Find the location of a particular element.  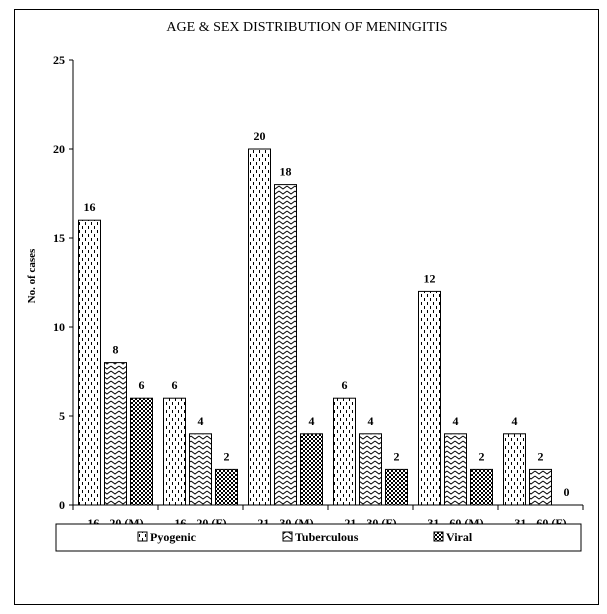

legend-label-pyogenic: Pyogenic is located at coordinates (173, 537).